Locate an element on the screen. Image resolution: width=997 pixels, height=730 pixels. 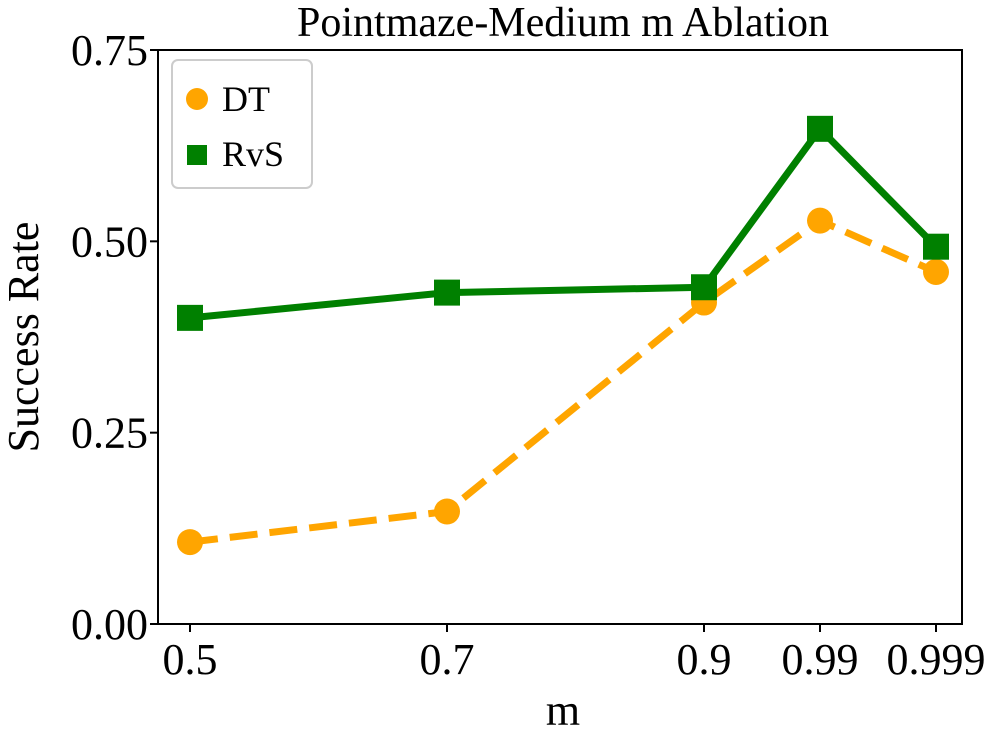
x-axis: 0.5 0.7 0.9 0.99 0.999 is located at coordinates (574, 654).